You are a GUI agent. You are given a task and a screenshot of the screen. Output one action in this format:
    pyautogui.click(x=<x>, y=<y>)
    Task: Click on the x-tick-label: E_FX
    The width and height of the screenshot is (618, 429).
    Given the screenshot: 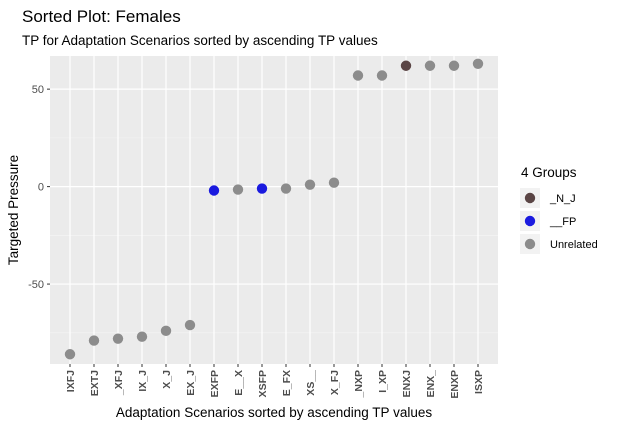 What is the action you would take?
    pyautogui.click(x=287, y=383)
    